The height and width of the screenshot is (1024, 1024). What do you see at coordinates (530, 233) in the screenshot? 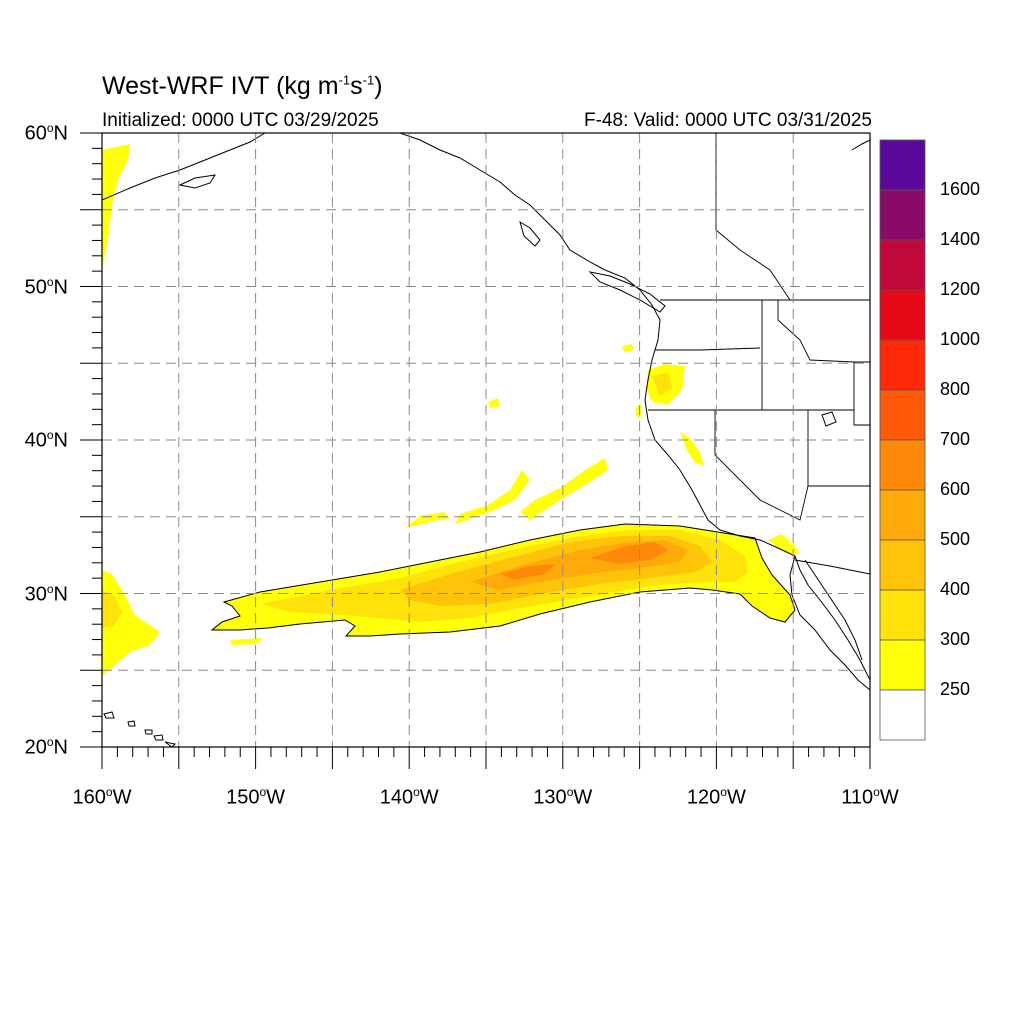
I see `haida-gwaii` at bounding box center [530, 233].